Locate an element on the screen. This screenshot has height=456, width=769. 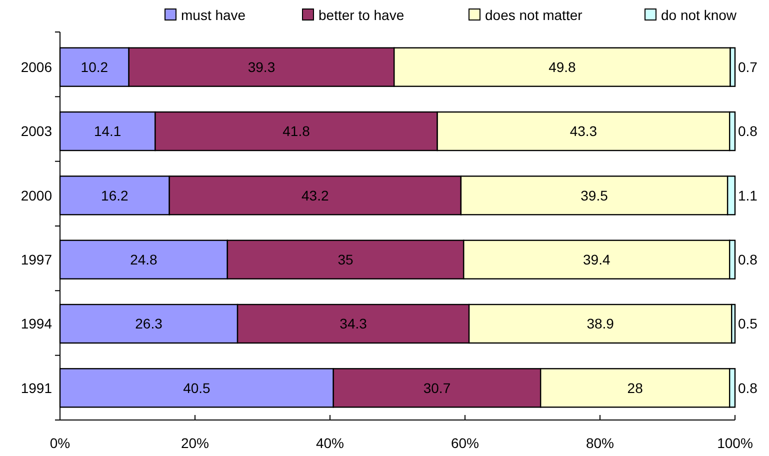
data-label: 26.3 is located at coordinates (149, 324).